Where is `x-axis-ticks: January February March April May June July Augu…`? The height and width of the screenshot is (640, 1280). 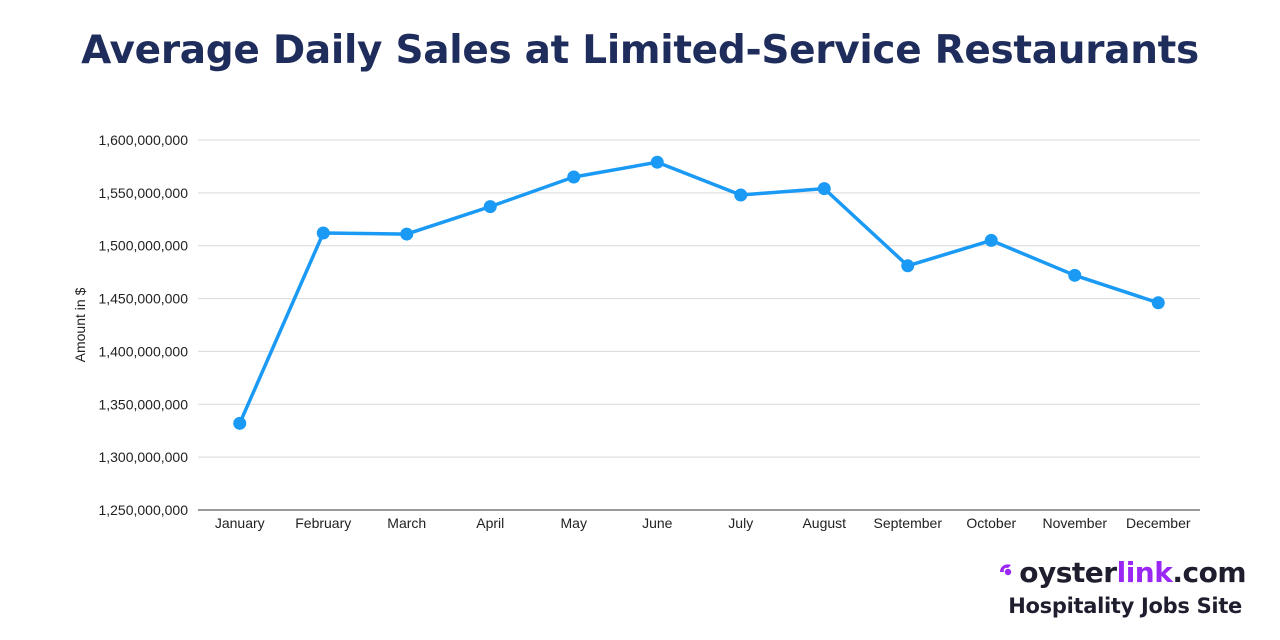
x-axis-ticks: January February March April May June July Augu… is located at coordinates (703, 523).